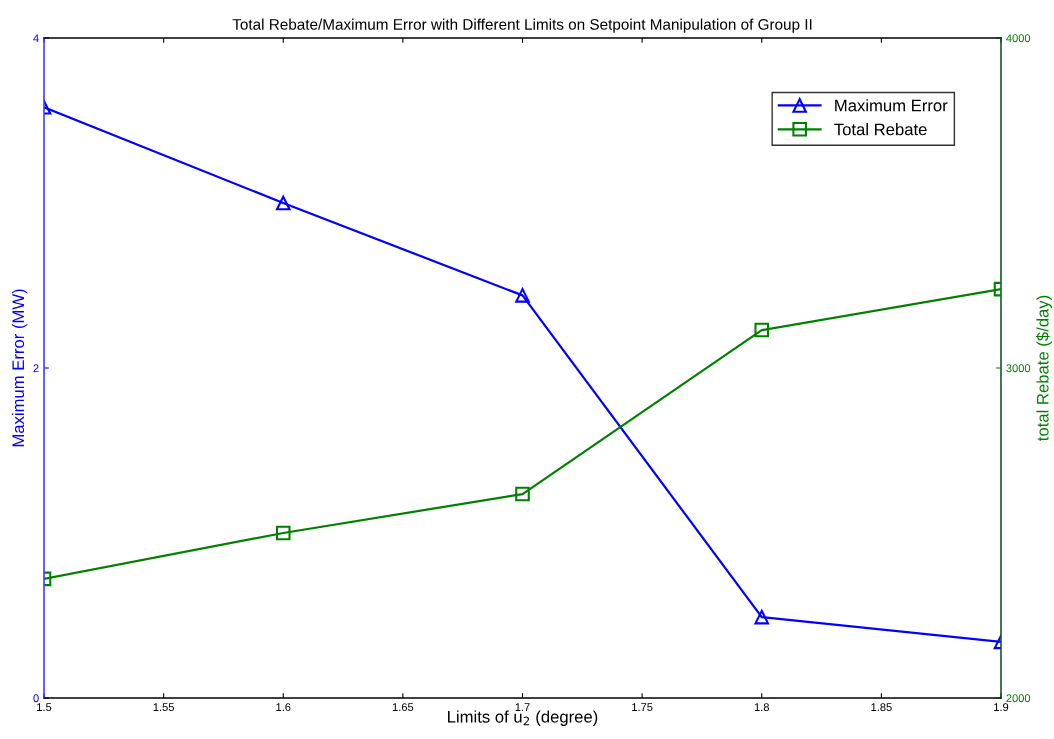  I want to click on y-axis-title: Maximum Error (MW), so click(19, 368).